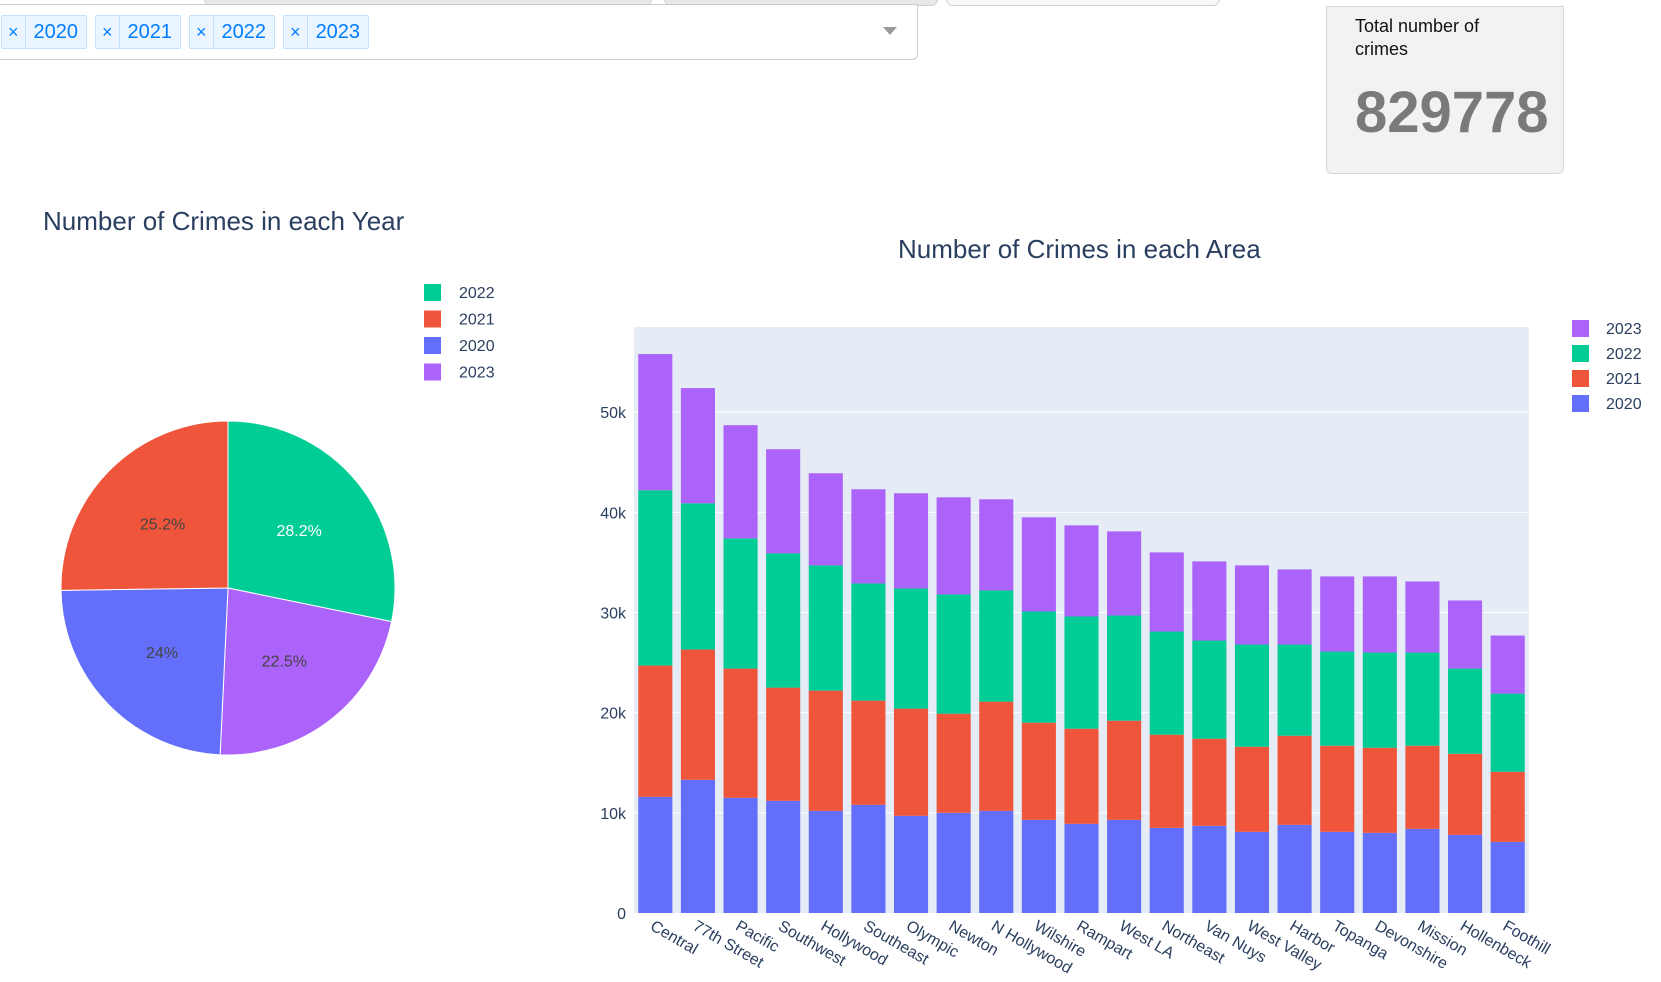  Describe the element at coordinates (432, 292) in the screenshot. I see `legend-swatch-2022` at that location.